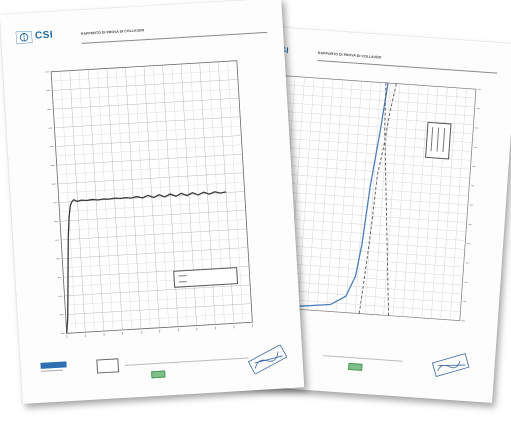 The height and width of the screenshot is (426, 511). What do you see at coordinates (355, 366) in the screenshot?
I see `back-approval-badge` at bounding box center [355, 366].